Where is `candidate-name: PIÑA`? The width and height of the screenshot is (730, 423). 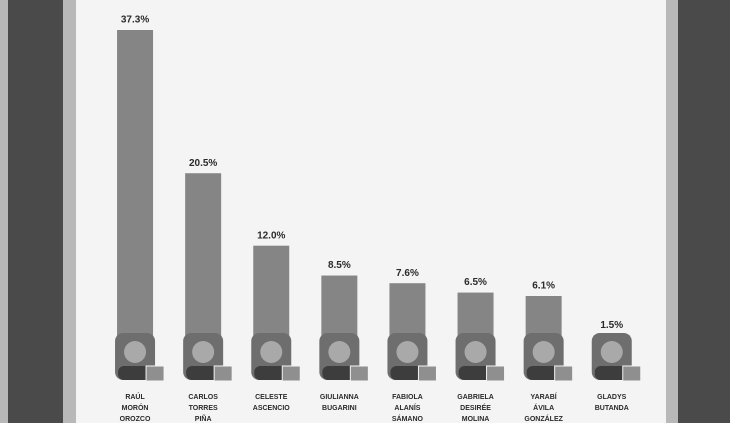 candidate-name: PIÑA is located at coordinates (203, 418).